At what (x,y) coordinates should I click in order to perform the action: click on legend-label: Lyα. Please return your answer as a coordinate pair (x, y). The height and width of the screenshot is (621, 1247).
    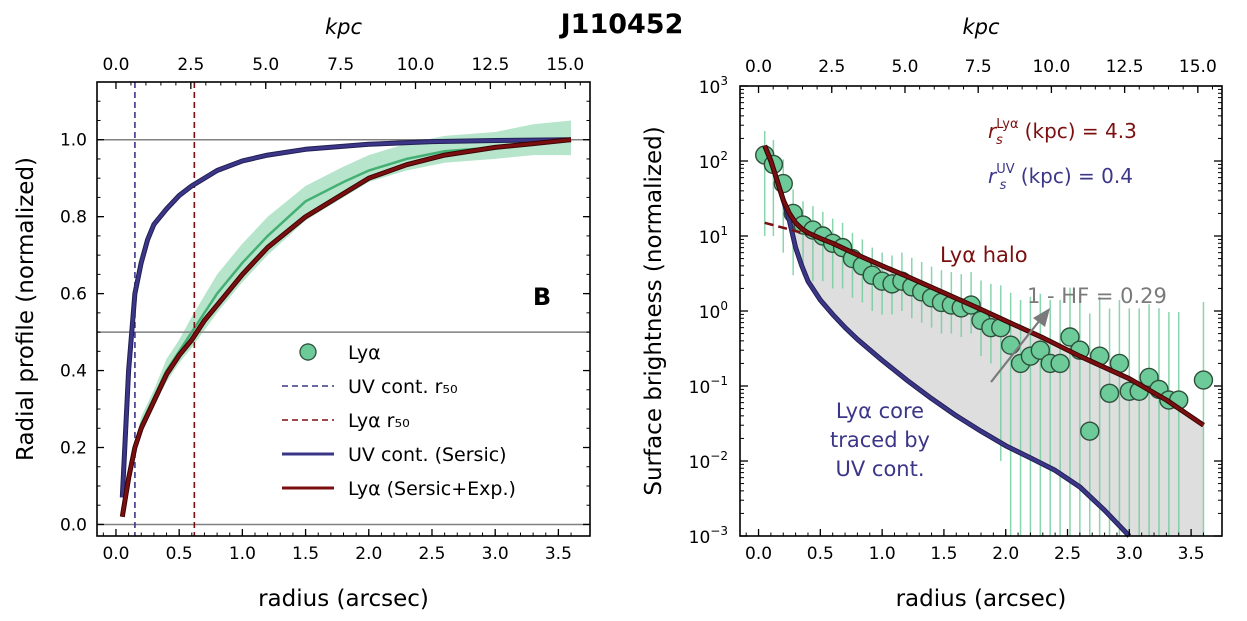
    Looking at the image, I should click on (364, 353).